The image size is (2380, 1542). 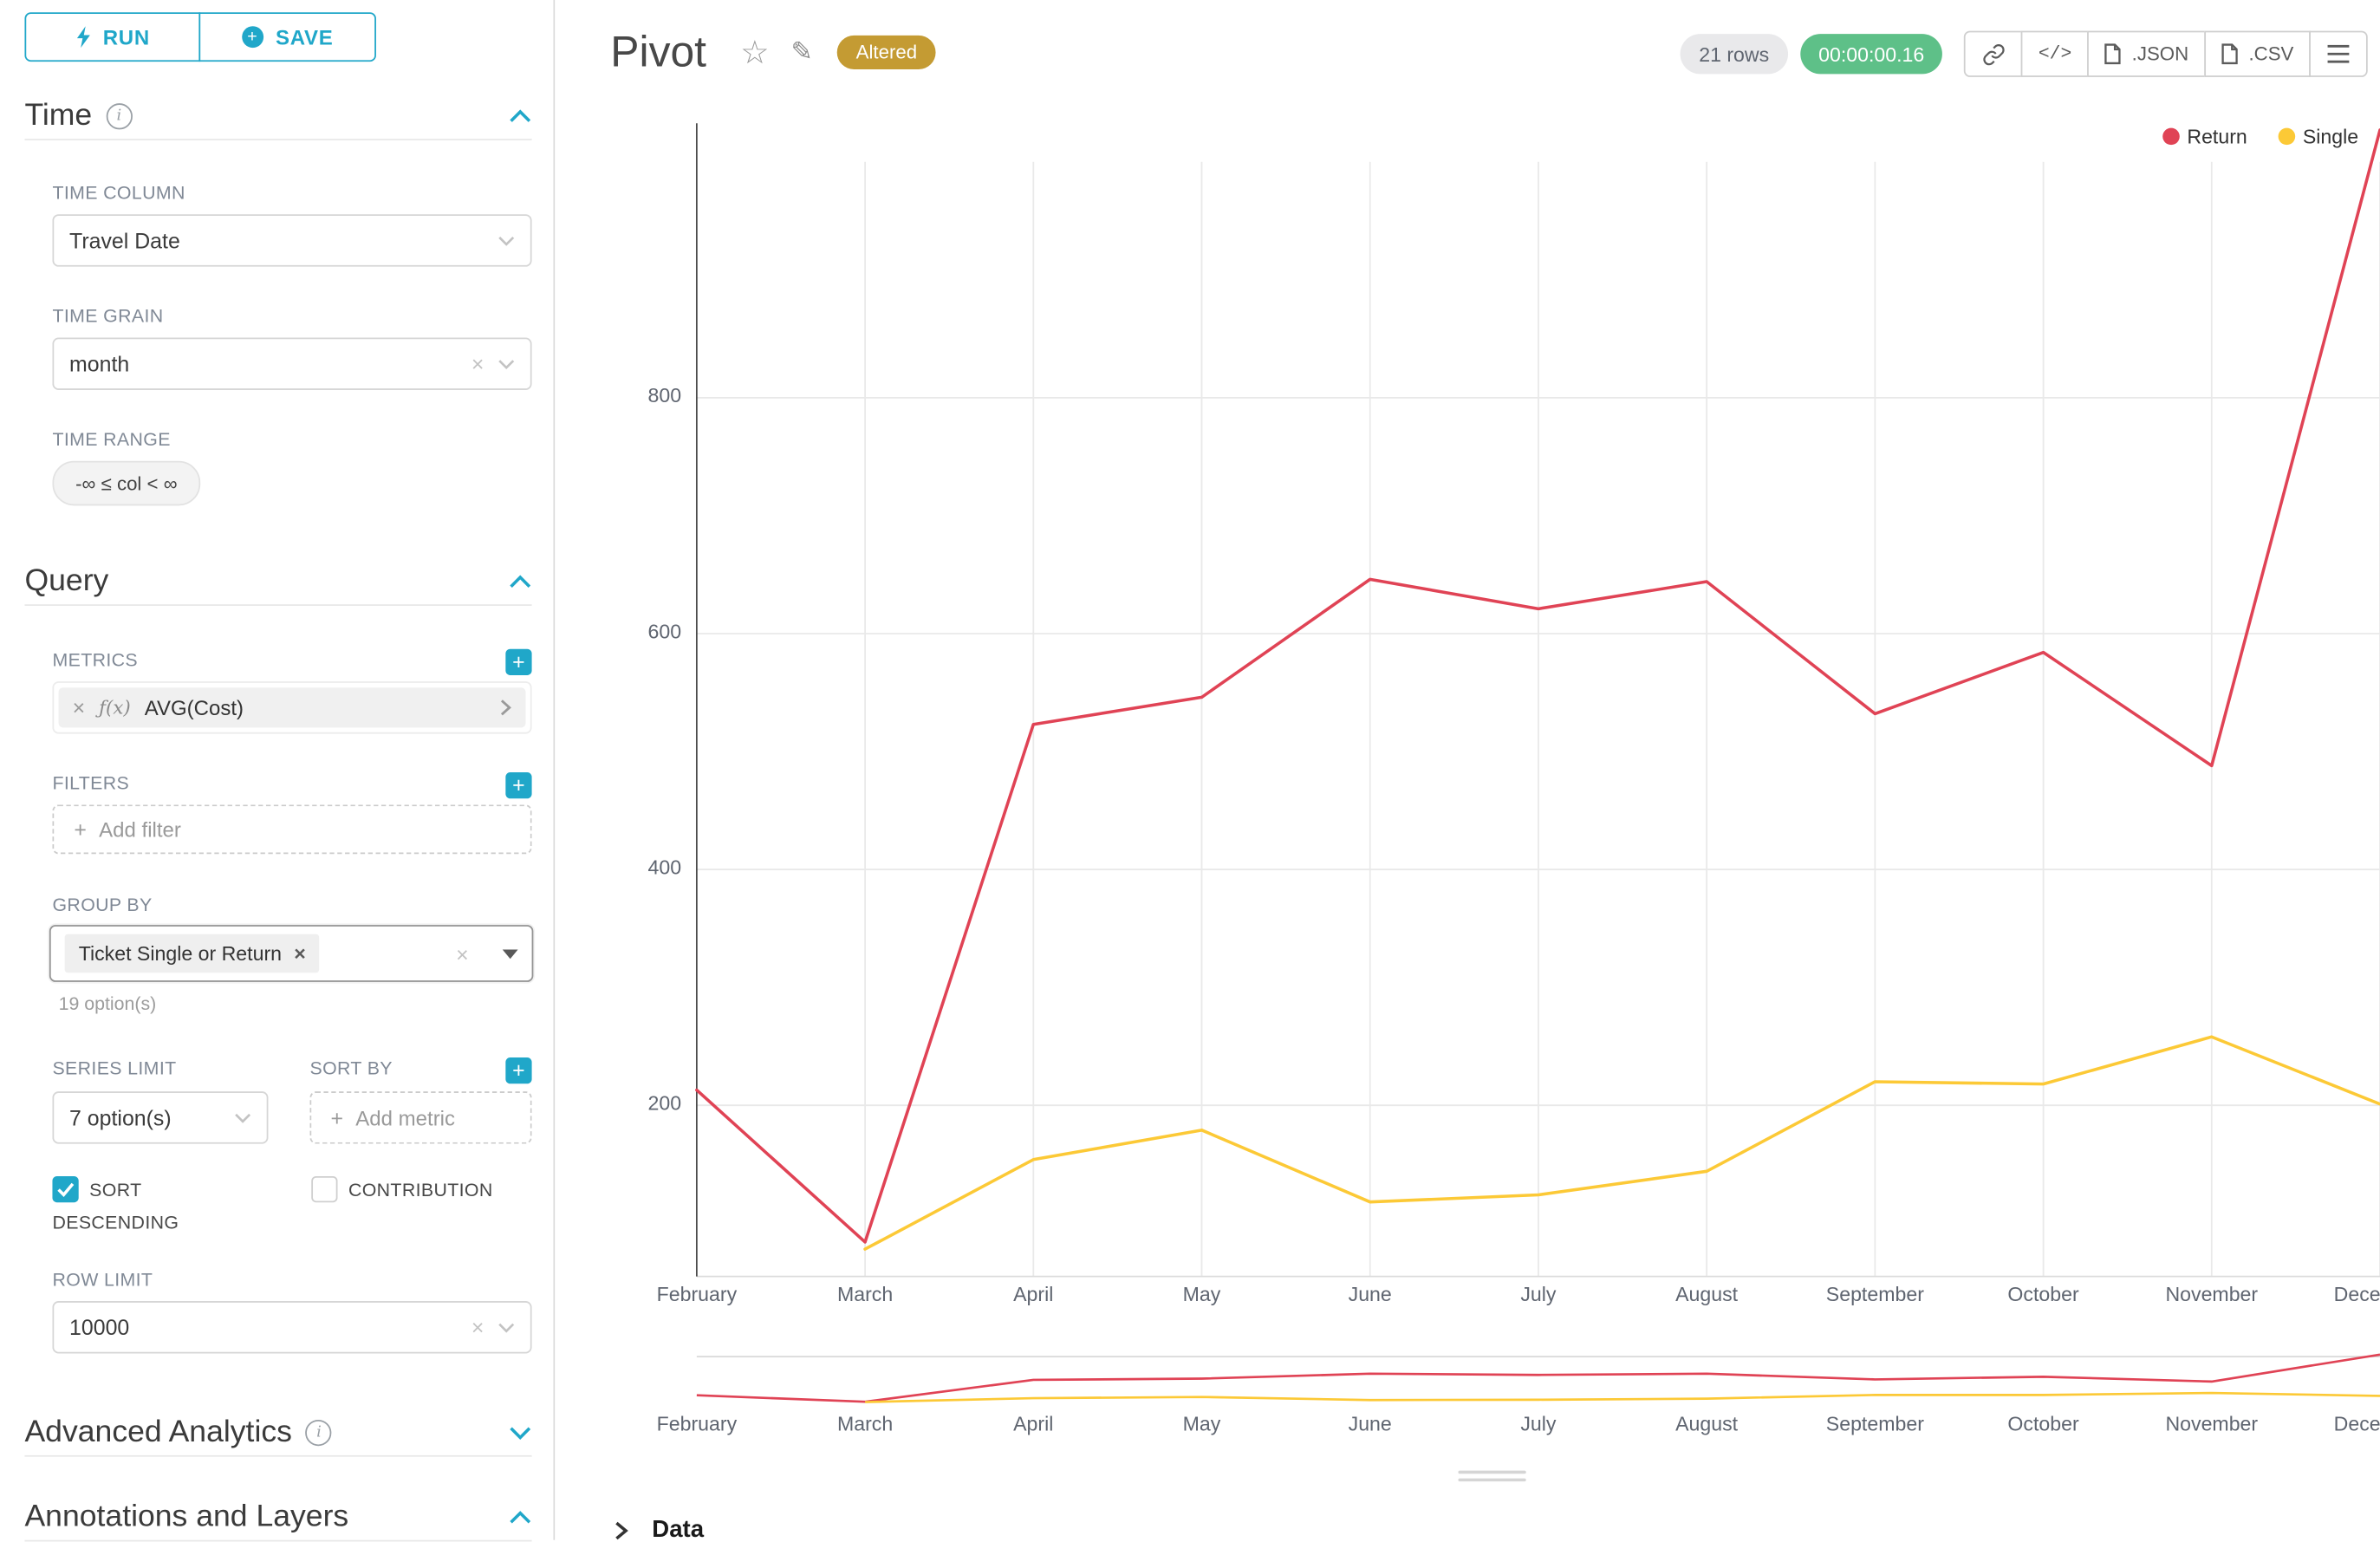 I want to click on copy-link-button, so click(x=1994, y=53).